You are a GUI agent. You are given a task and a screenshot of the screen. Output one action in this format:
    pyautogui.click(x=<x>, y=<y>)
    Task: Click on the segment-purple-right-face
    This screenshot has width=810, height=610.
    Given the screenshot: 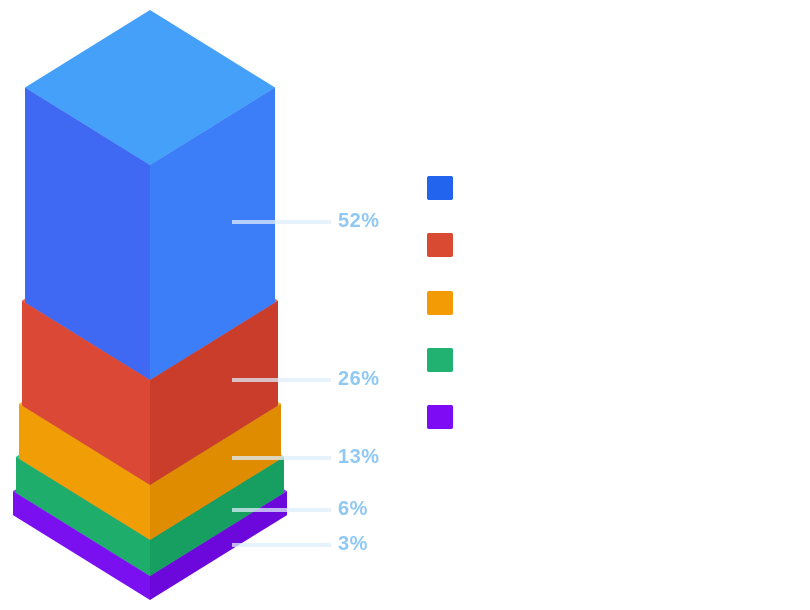 What is the action you would take?
    pyautogui.click(x=218, y=545)
    